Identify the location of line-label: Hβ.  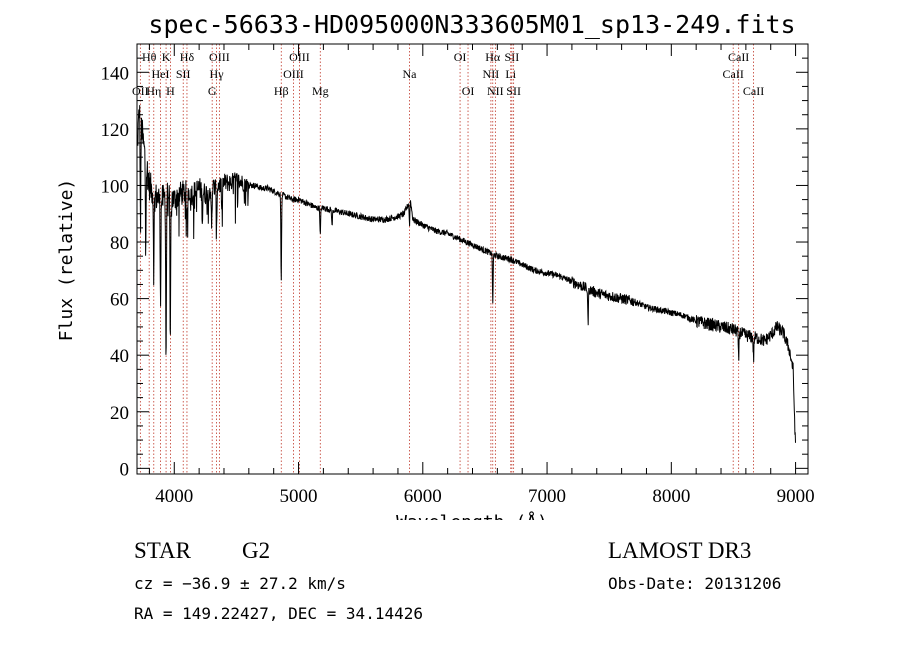
(281, 91).